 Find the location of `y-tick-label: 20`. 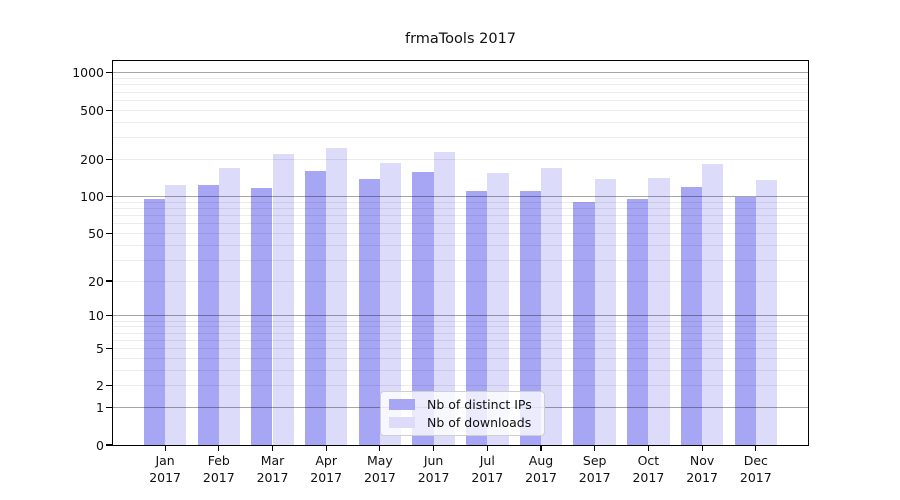

y-tick-label: 20 is located at coordinates (96, 281).